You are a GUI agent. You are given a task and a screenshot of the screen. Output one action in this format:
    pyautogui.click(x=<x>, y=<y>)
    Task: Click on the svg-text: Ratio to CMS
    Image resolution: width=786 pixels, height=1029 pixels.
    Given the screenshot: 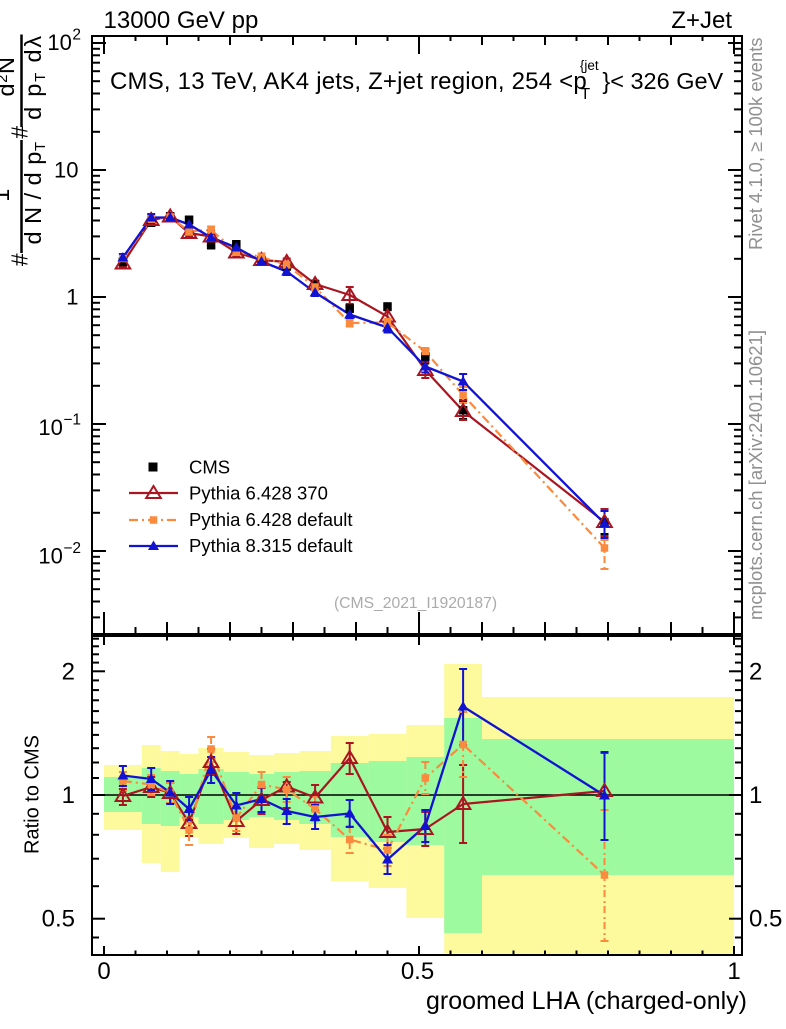 What is the action you would take?
    pyautogui.click(x=33, y=794)
    